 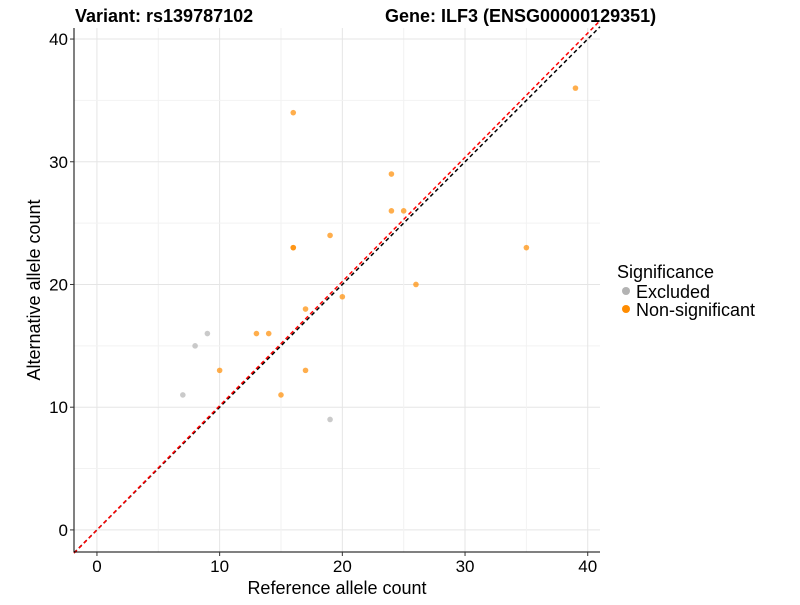 I want to click on legend-label-non-significant: Non-significant, so click(x=695, y=310).